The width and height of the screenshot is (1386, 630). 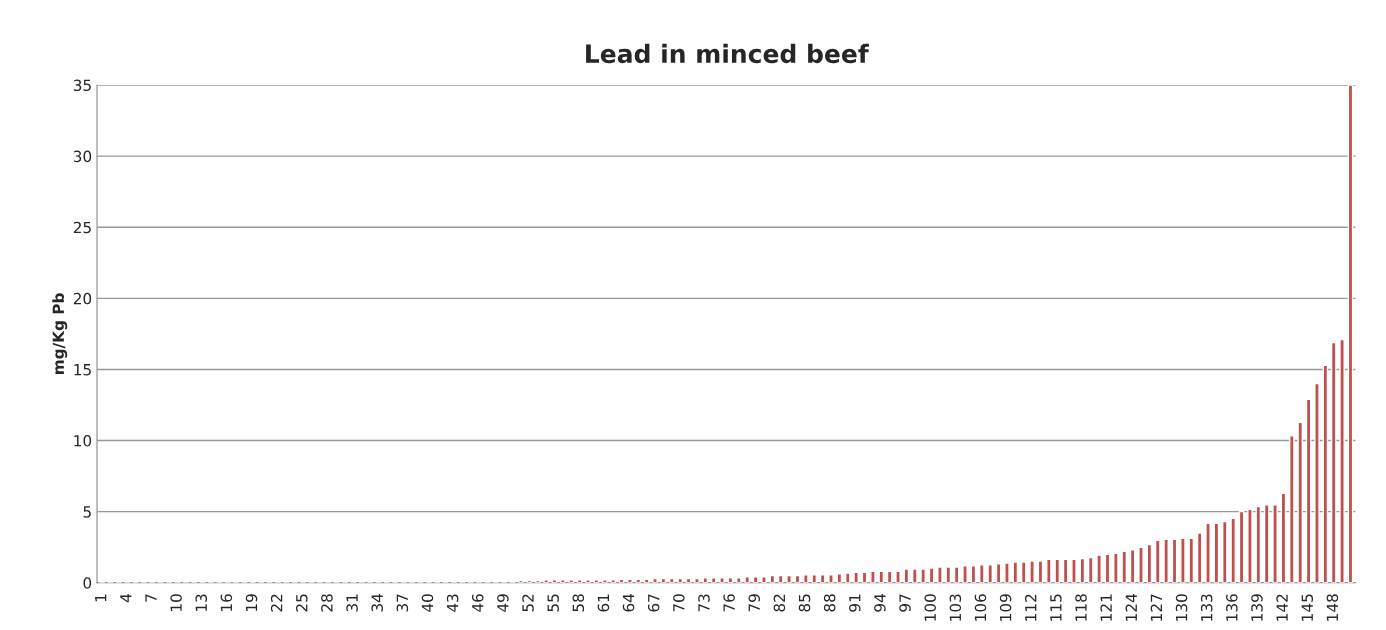 What do you see at coordinates (1081, 607) in the screenshot?
I see `x-tick-label: 118` at bounding box center [1081, 607].